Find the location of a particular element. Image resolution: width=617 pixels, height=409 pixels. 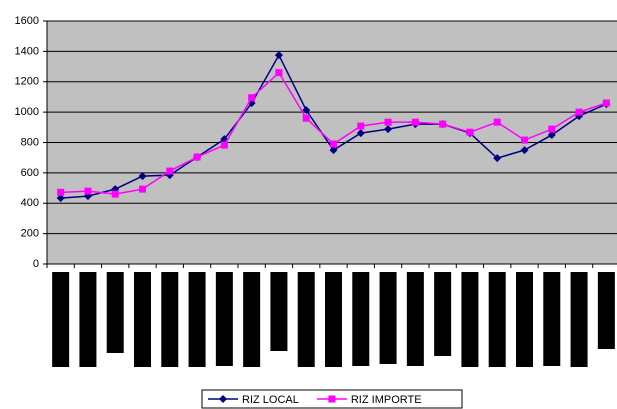

y-tick-label: 1200 is located at coordinates (27, 82).